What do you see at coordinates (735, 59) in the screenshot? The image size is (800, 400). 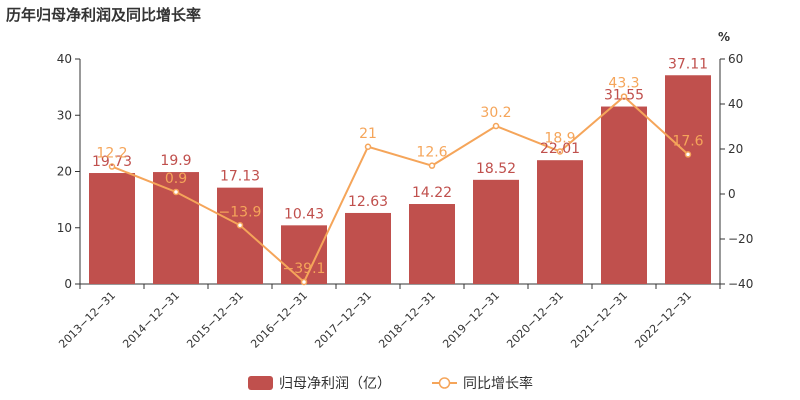 I see `y-right-tick-label: 60` at bounding box center [735, 59].